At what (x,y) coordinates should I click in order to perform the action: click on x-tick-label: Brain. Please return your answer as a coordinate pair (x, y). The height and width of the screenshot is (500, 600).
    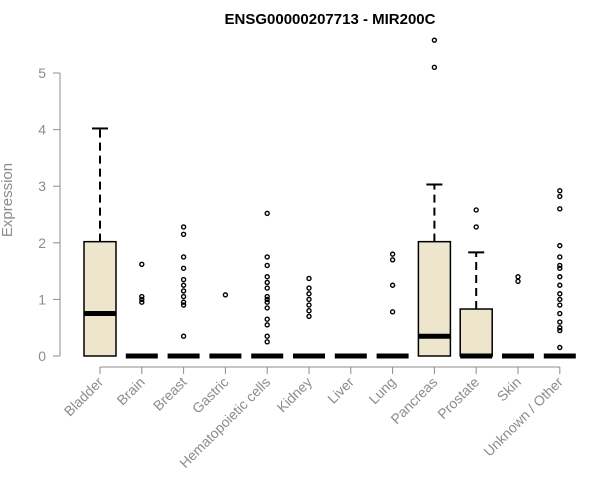
    Looking at the image, I should click on (130, 391).